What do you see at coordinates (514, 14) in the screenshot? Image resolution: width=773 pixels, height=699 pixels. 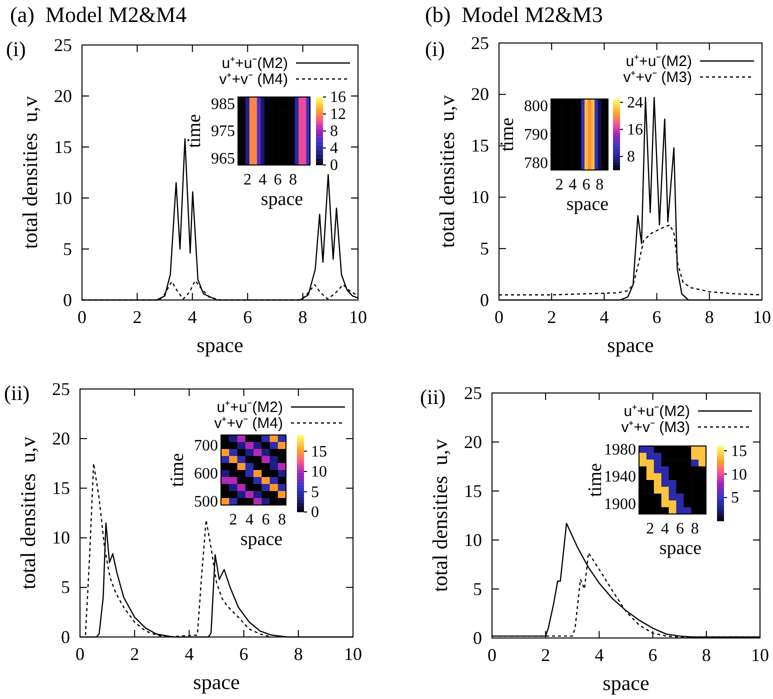 I see `chart-title: (b) Model M2&M3` at bounding box center [514, 14].